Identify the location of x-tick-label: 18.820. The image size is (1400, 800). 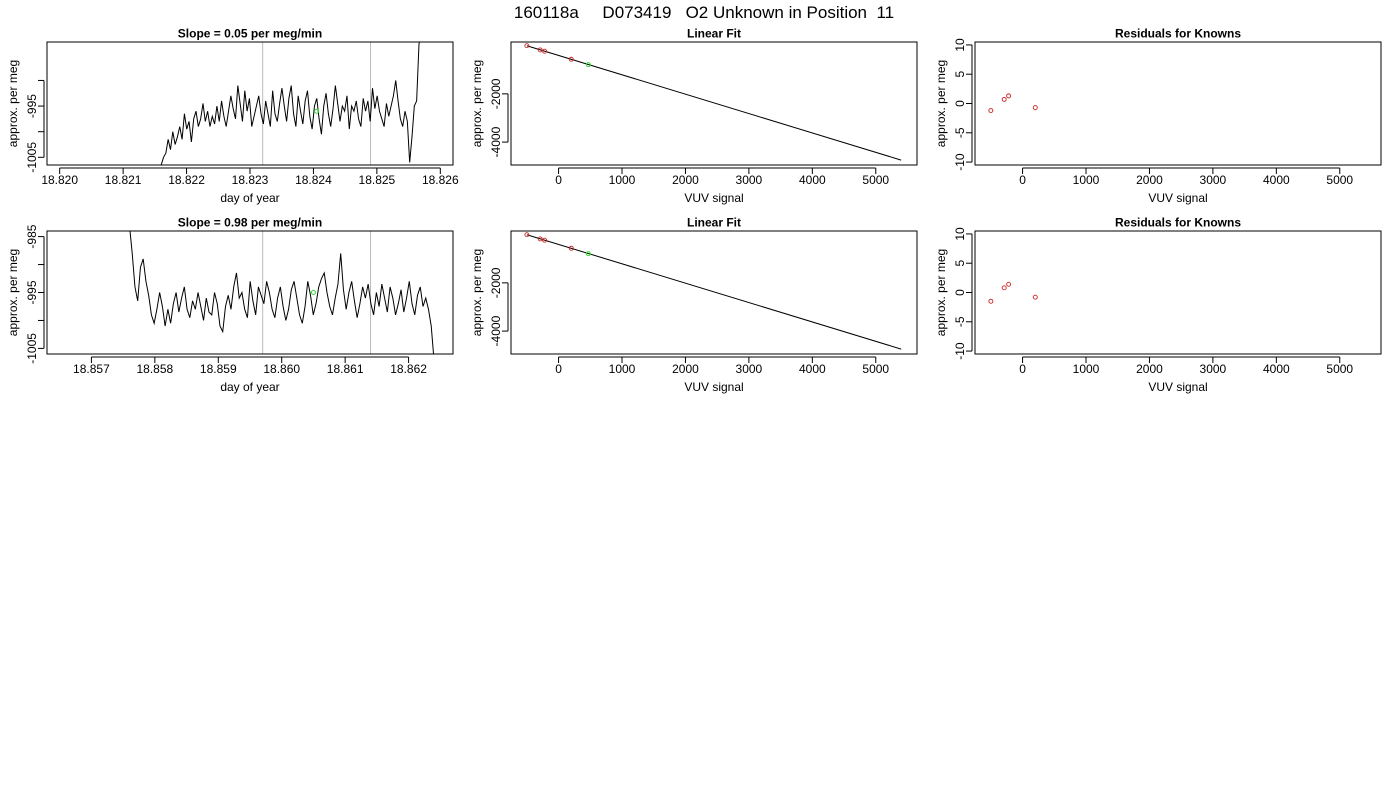
(59, 180).